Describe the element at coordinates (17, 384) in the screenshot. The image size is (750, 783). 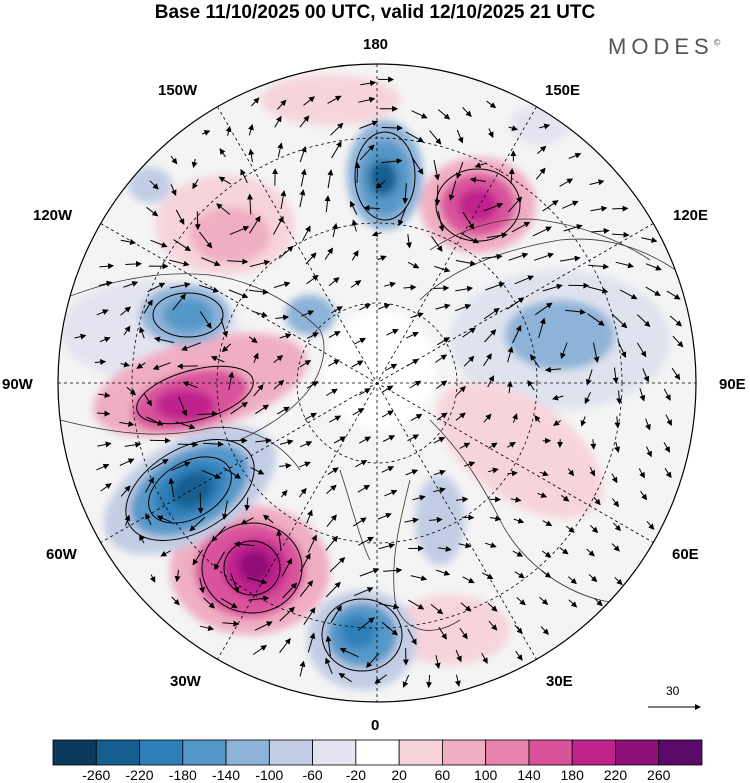
I see `lon-label-90w: 90W` at that location.